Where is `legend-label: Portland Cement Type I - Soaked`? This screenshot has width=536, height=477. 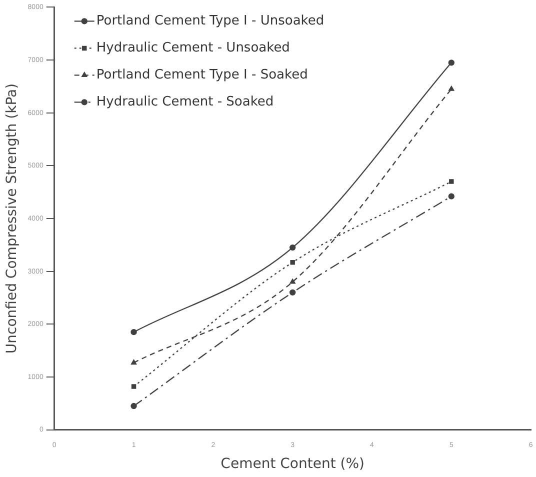 legend-label: Portland Cement Type I - Soaked is located at coordinates (202, 75).